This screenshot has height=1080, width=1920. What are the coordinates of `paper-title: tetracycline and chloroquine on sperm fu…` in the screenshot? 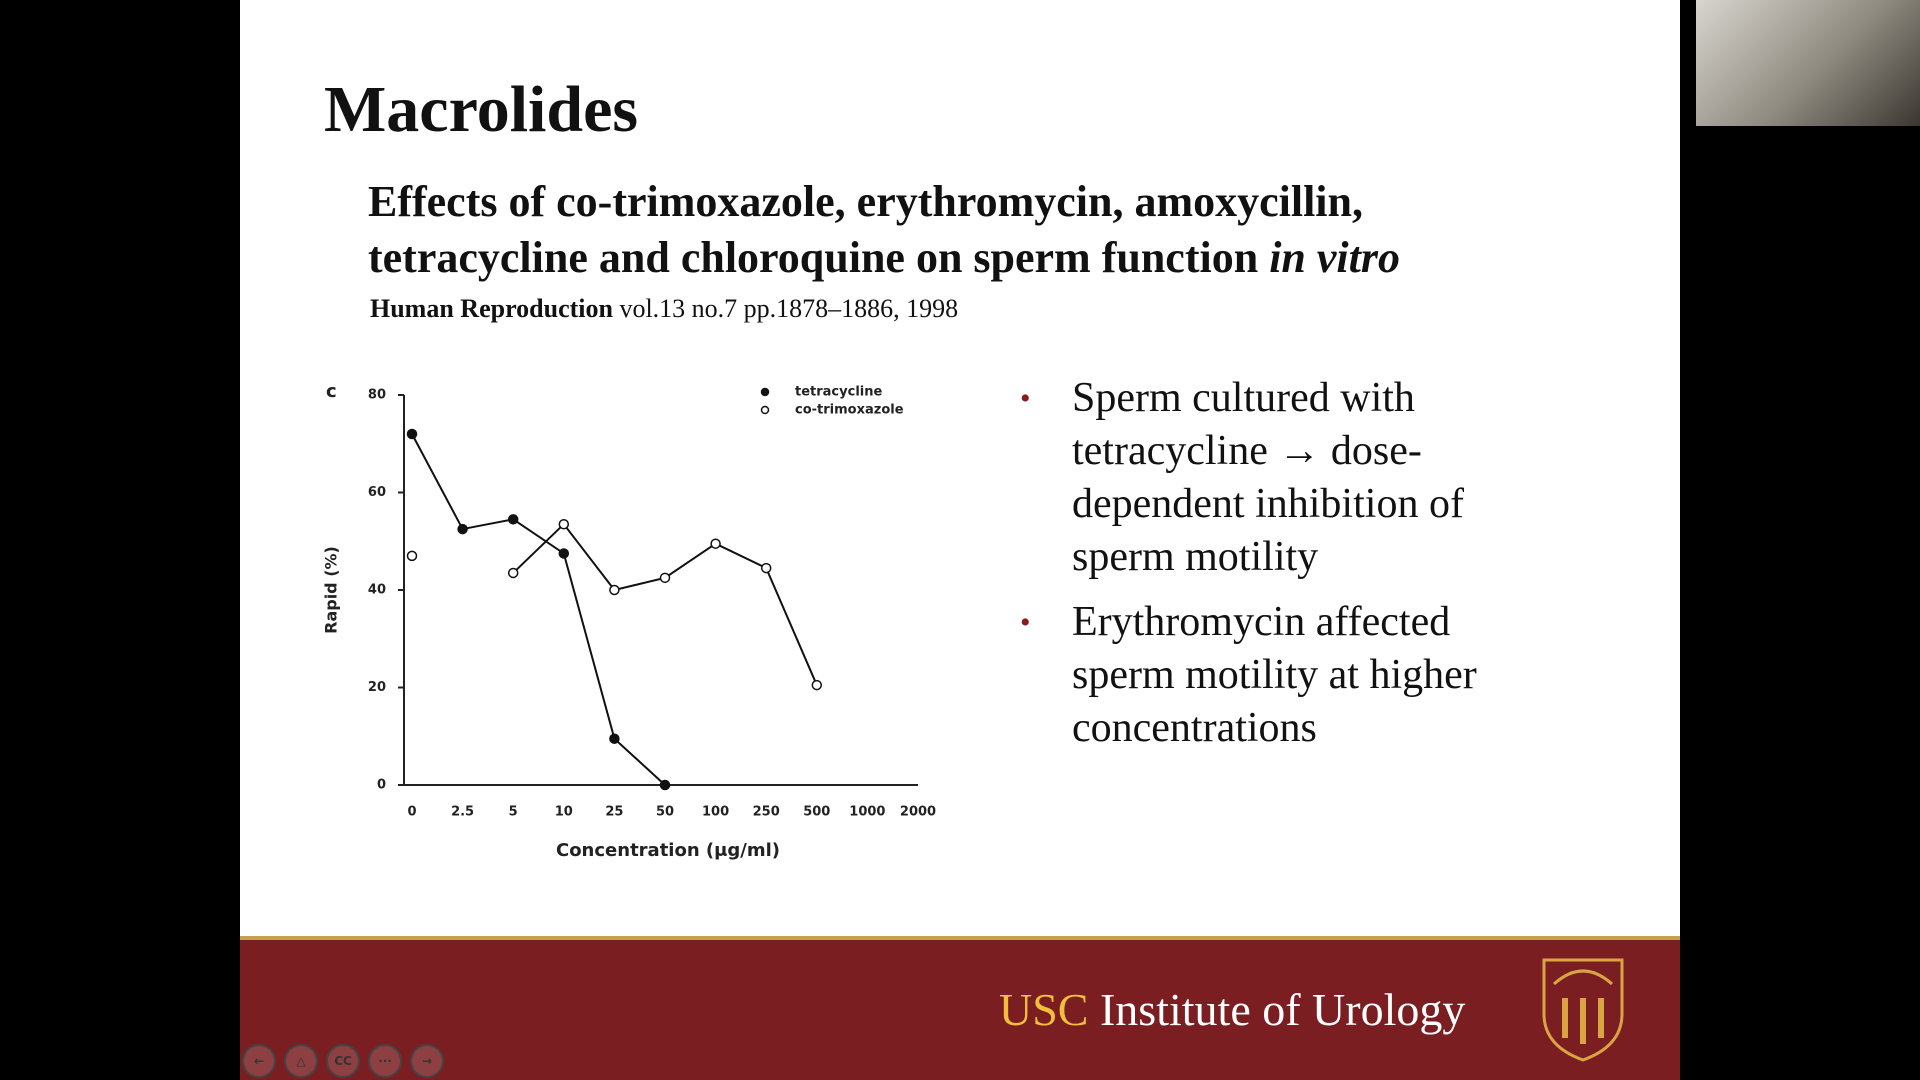 It's located at (884, 257).